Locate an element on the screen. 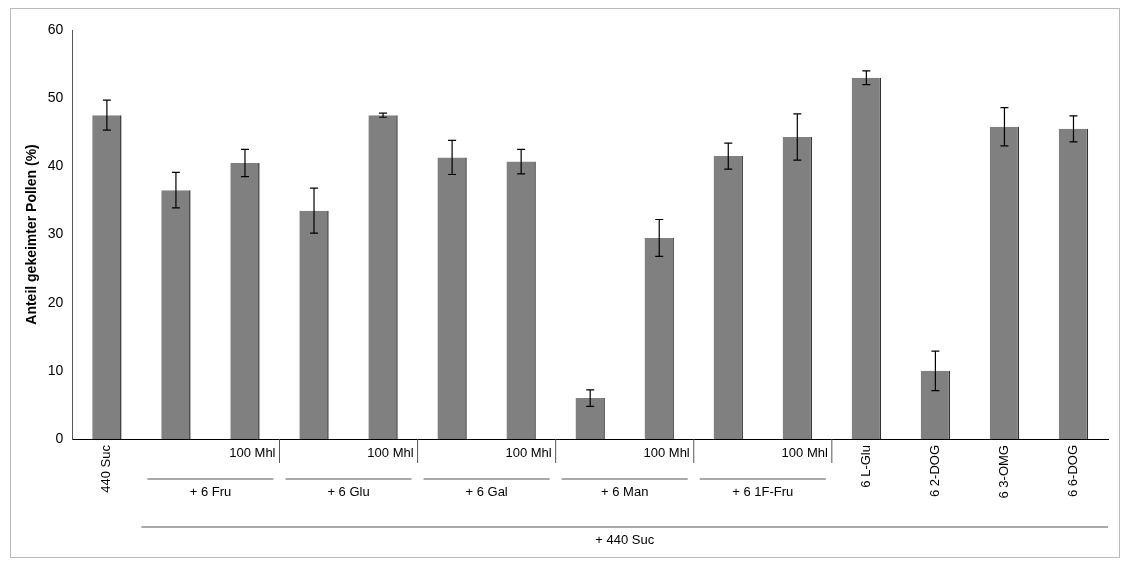  text: + 6 Glu is located at coordinates (348, 492).